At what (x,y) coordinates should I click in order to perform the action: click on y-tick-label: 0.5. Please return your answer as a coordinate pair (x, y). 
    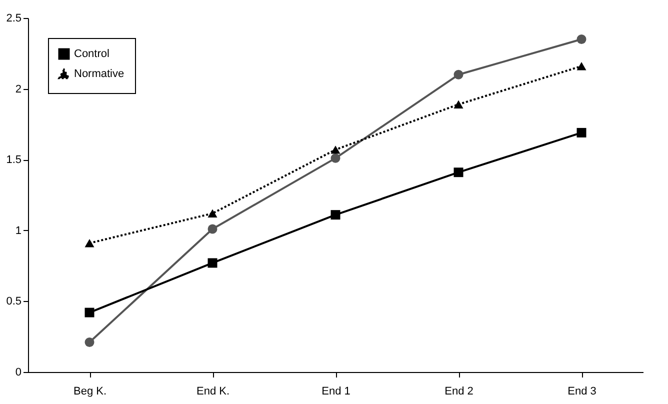
    Looking at the image, I should click on (14, 302).